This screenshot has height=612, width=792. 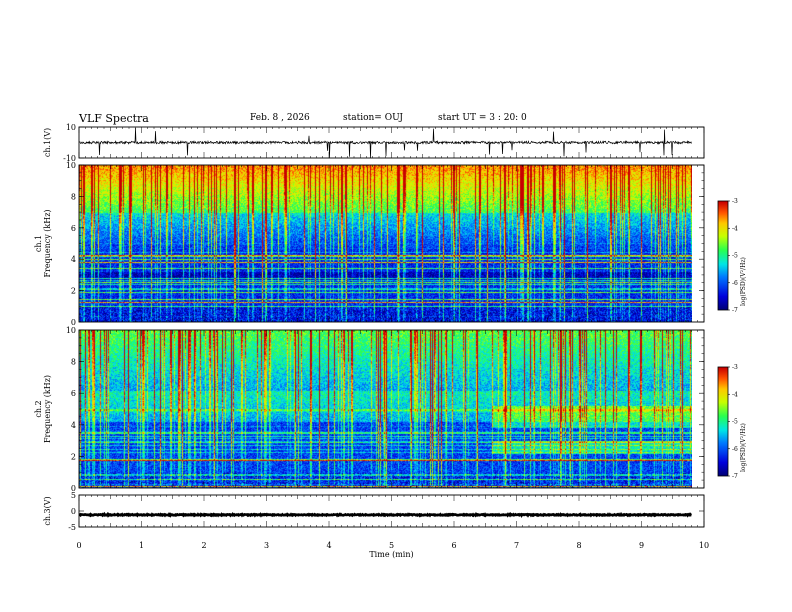 I want to click on start-time-label: start UT = 3 : 20: 0, so click(x=482, y=118).